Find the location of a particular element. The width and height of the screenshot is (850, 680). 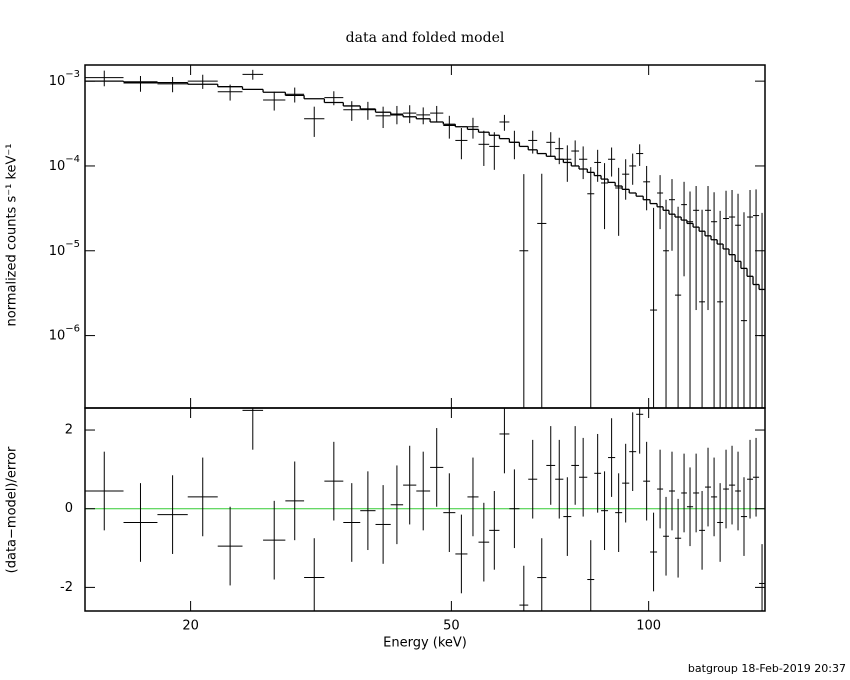

y-tick-label: 10⁻⁵ is located at coordinates (64, 249).